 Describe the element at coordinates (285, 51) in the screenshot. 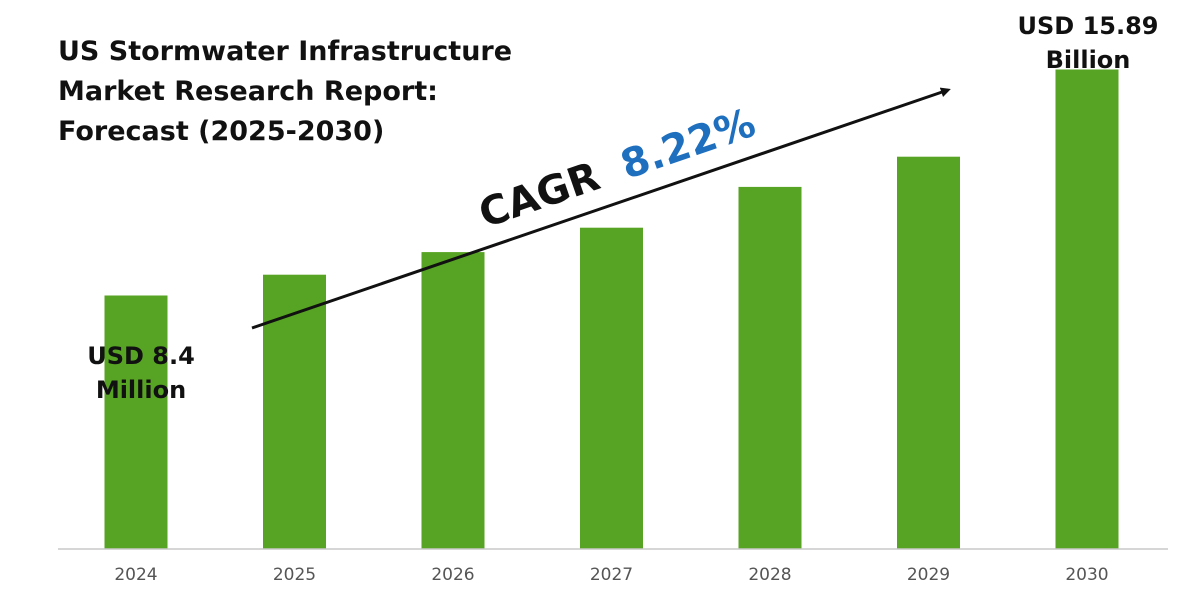

I see `chart-title-line-1: US Stormwater Infrastructure` at that location.